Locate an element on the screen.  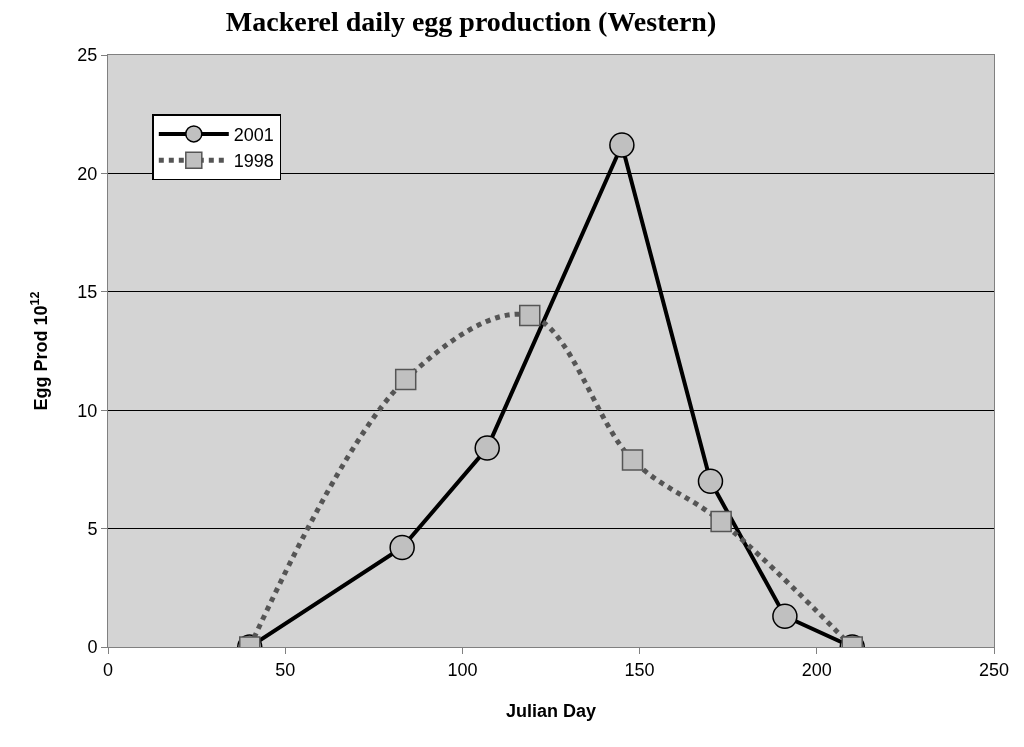
x-tick-label: 50 is located at coordinates (285, 669).